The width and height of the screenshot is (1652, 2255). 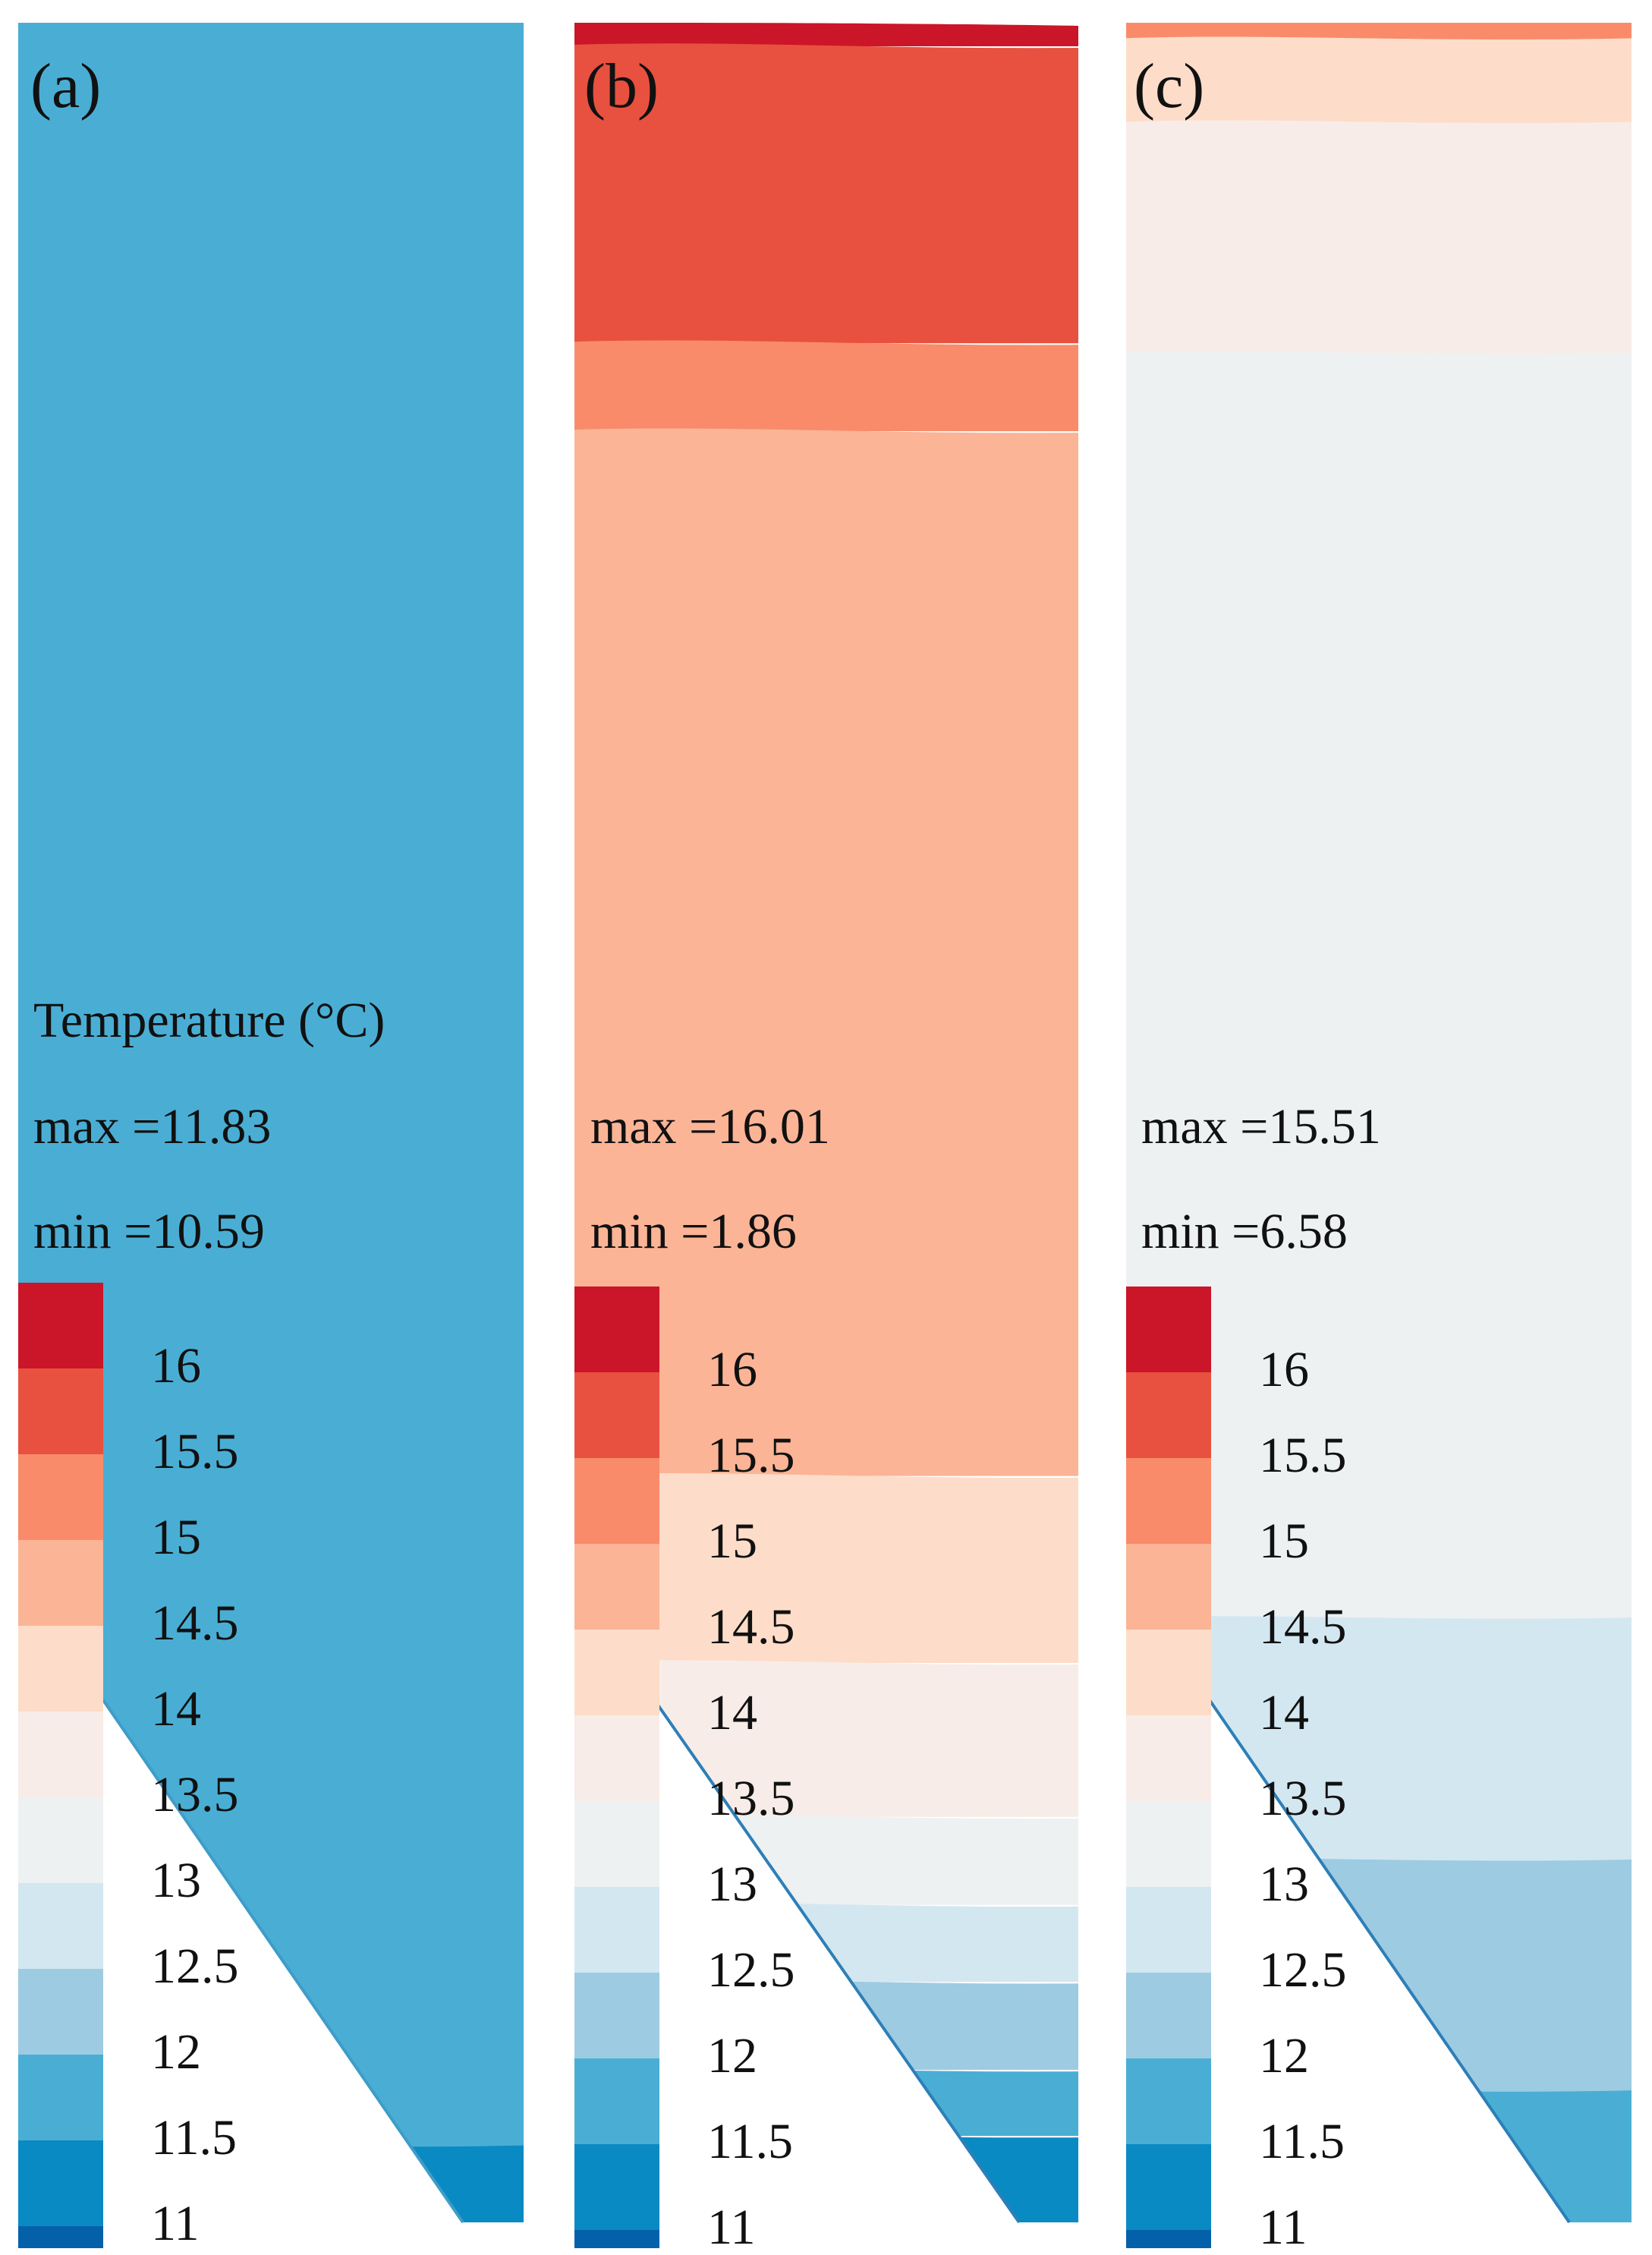 What do you see at coordinates (732, 1369) in the screenshot?
I see `colorbar-b-tick-0: 16` at bounding box center [732, 1369].